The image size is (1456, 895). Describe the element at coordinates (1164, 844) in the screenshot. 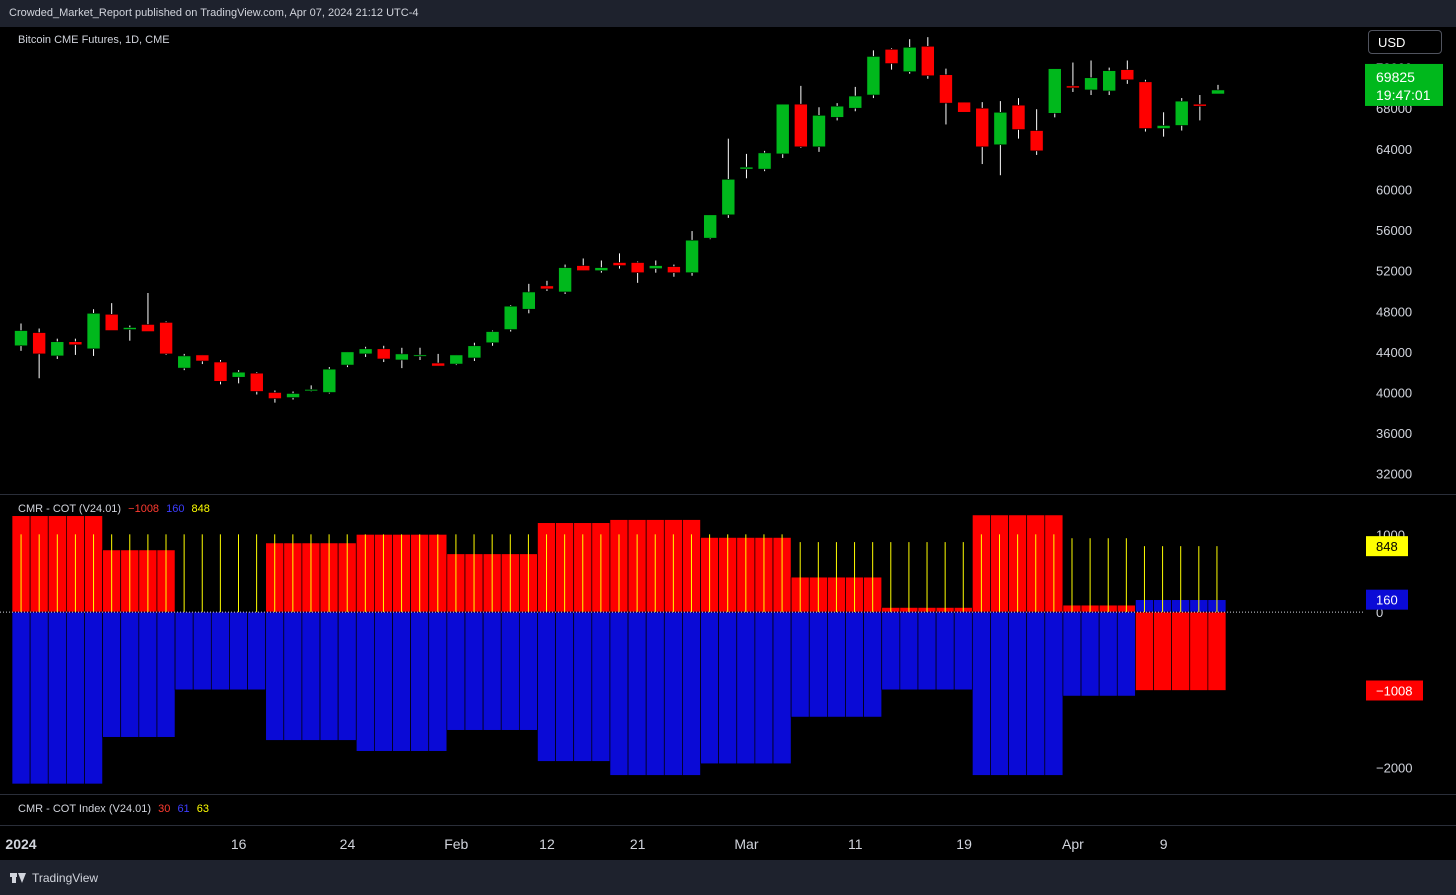

I see `time-axis-label: 9` at that location.